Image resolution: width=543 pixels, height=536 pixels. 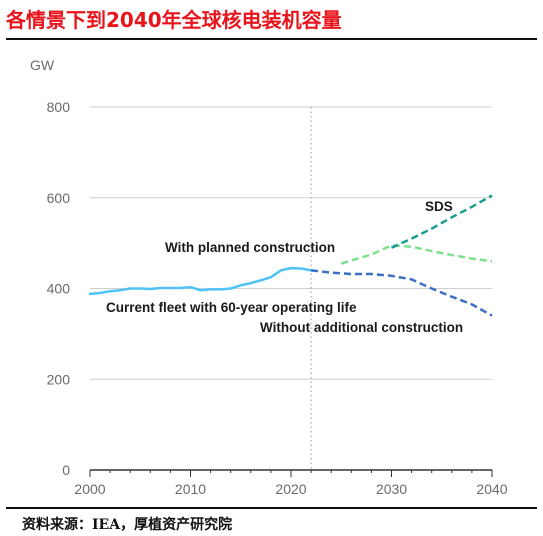 I want to click on x-tick-label: 2030, so click(x=391, y=489).